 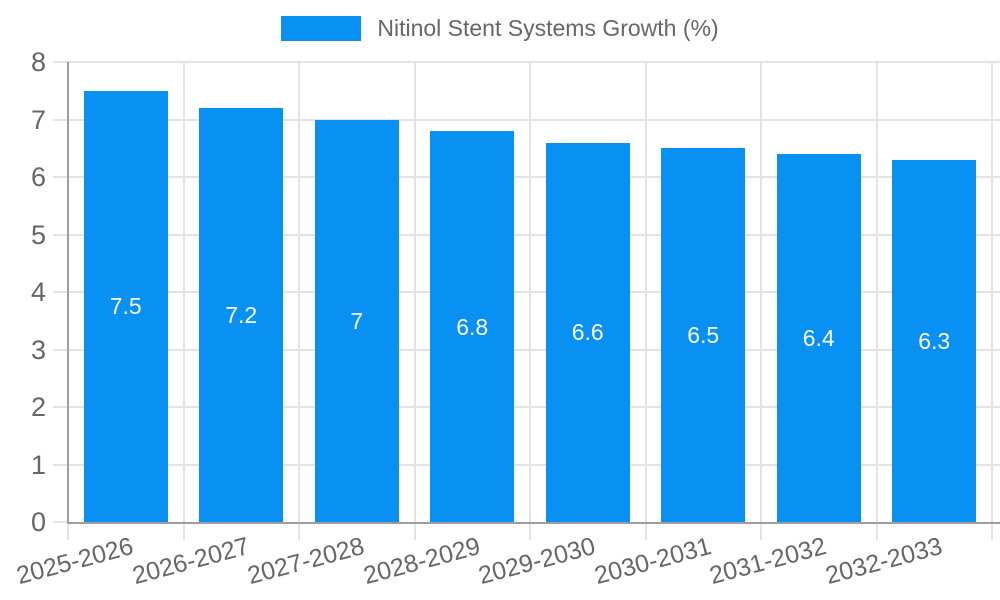 I want to click on legend-label: Nitinol Stent Systems Growth (%), so click(x=548, y=28).